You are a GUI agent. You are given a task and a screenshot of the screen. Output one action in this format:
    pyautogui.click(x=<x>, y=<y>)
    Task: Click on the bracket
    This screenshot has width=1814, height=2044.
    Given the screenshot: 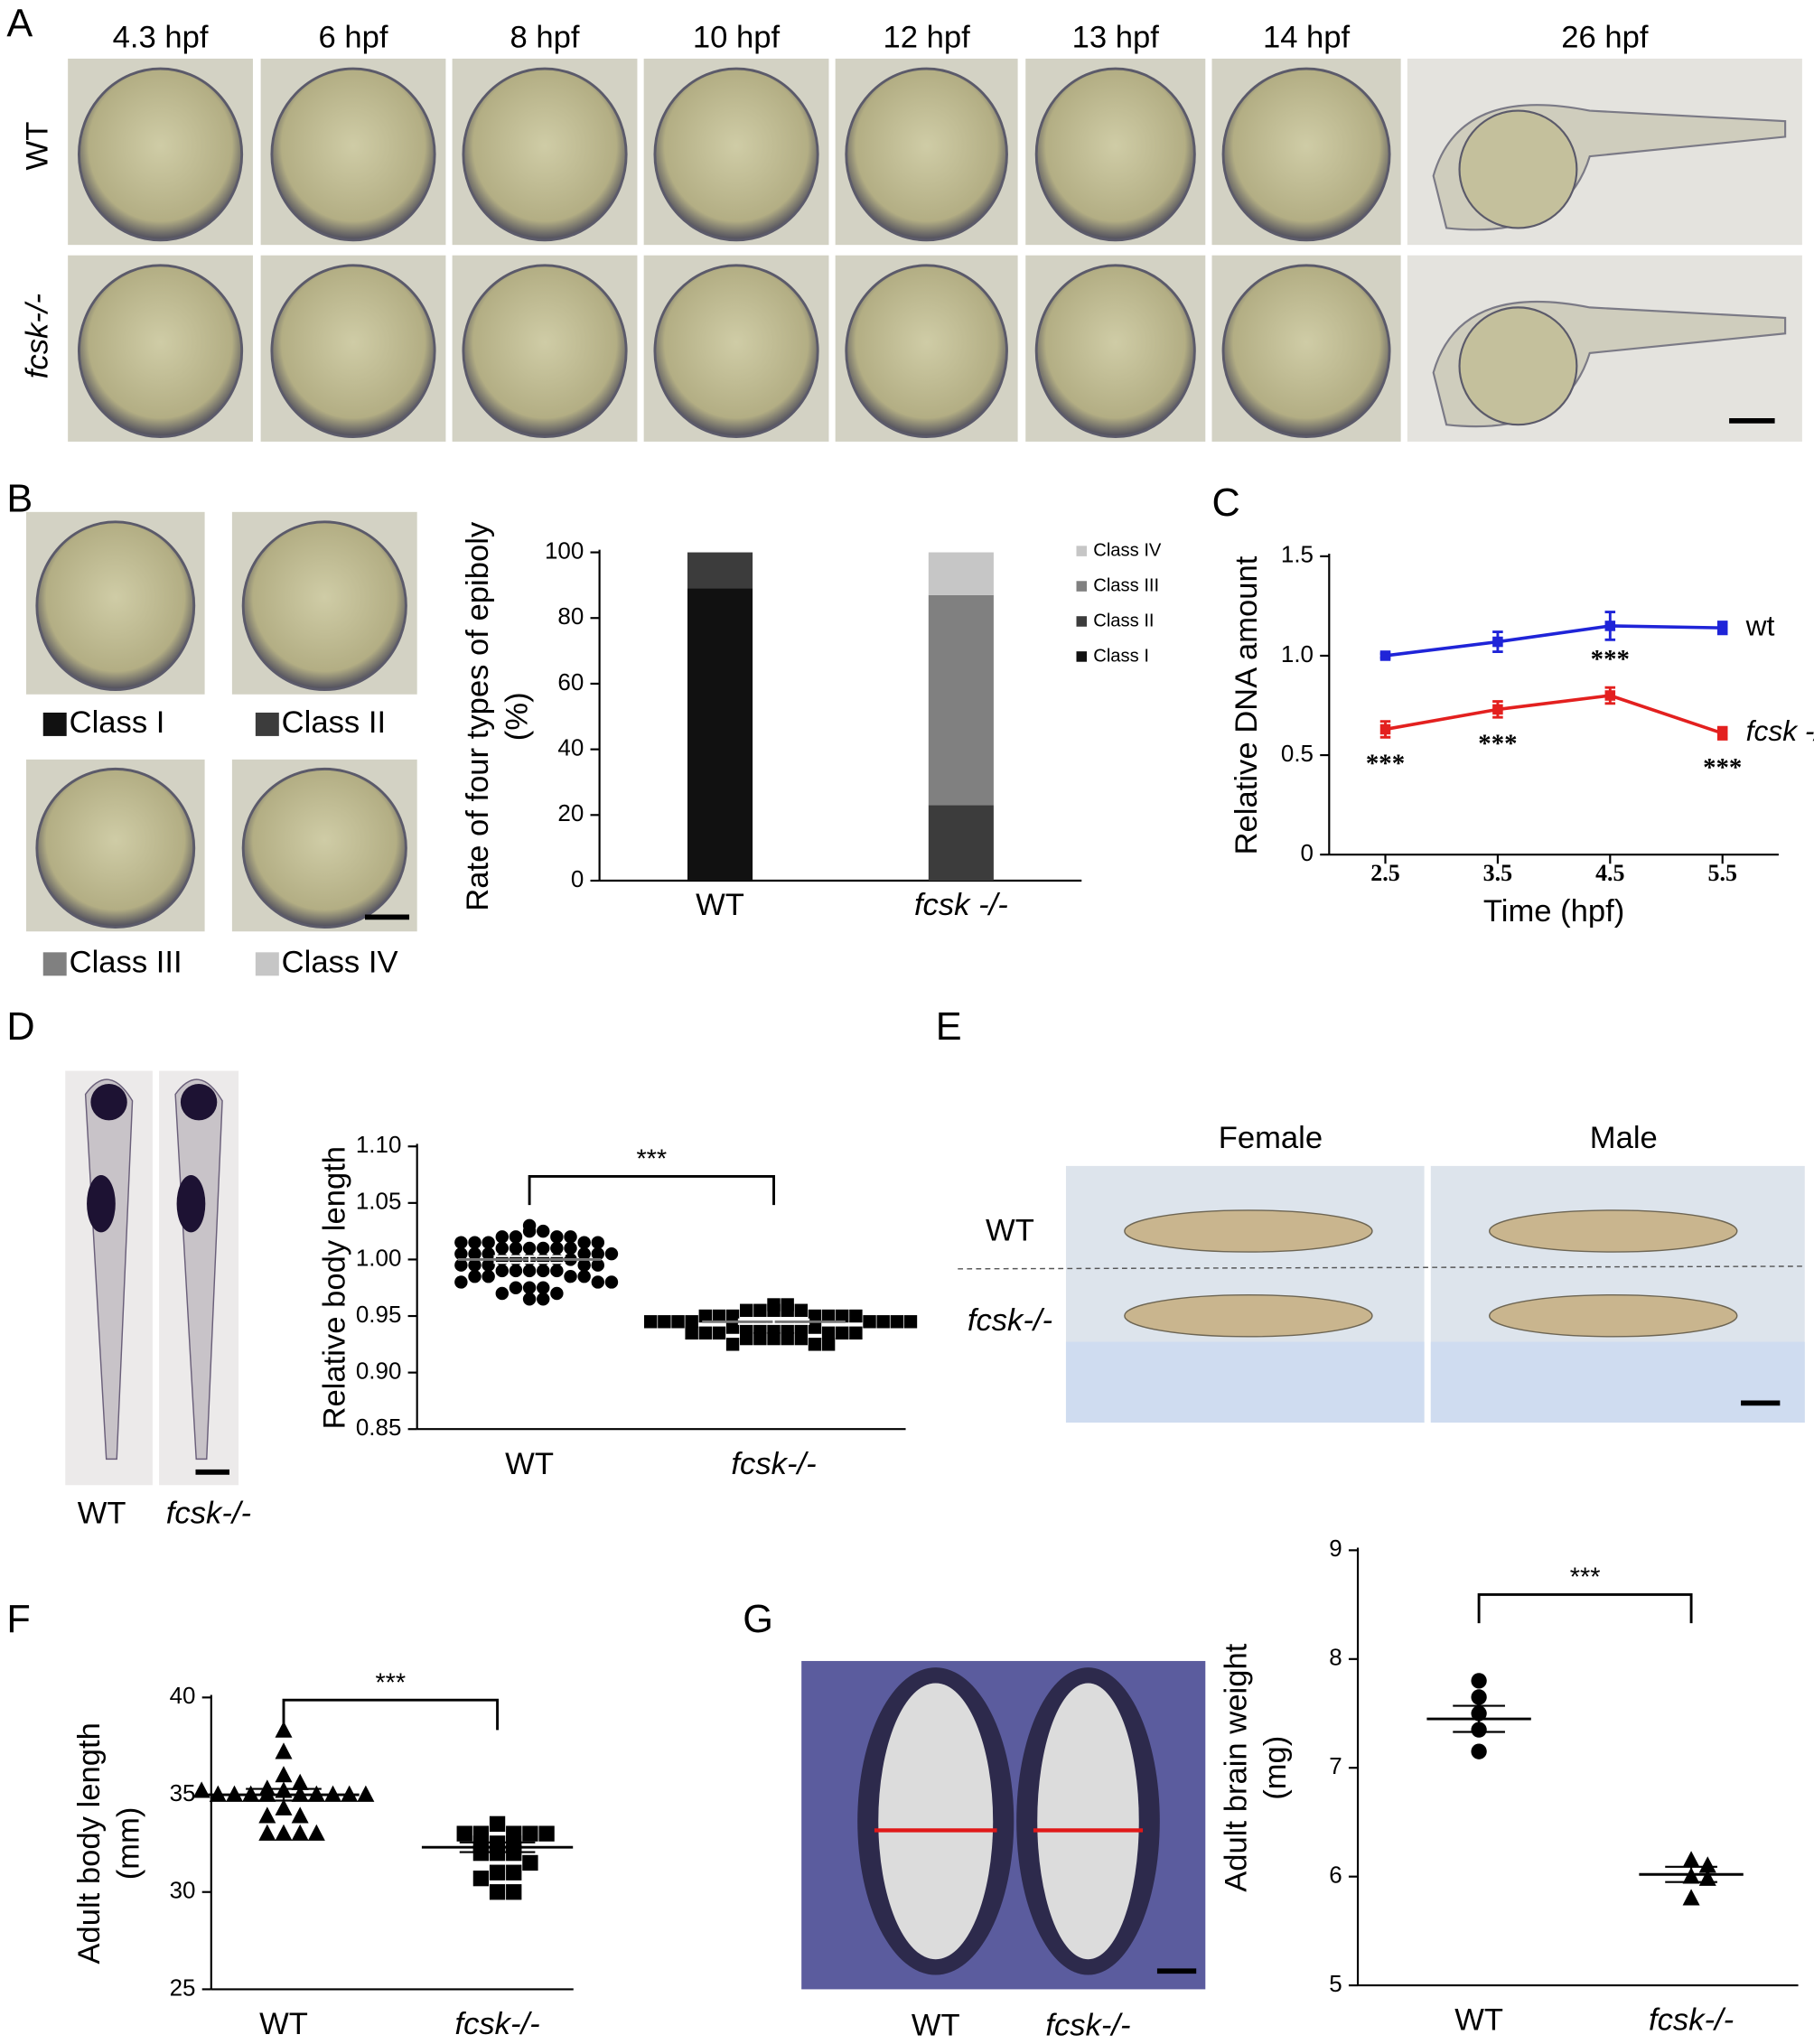 What is the action you would take?
    pyautogui.click(x=391, y=1714)
    